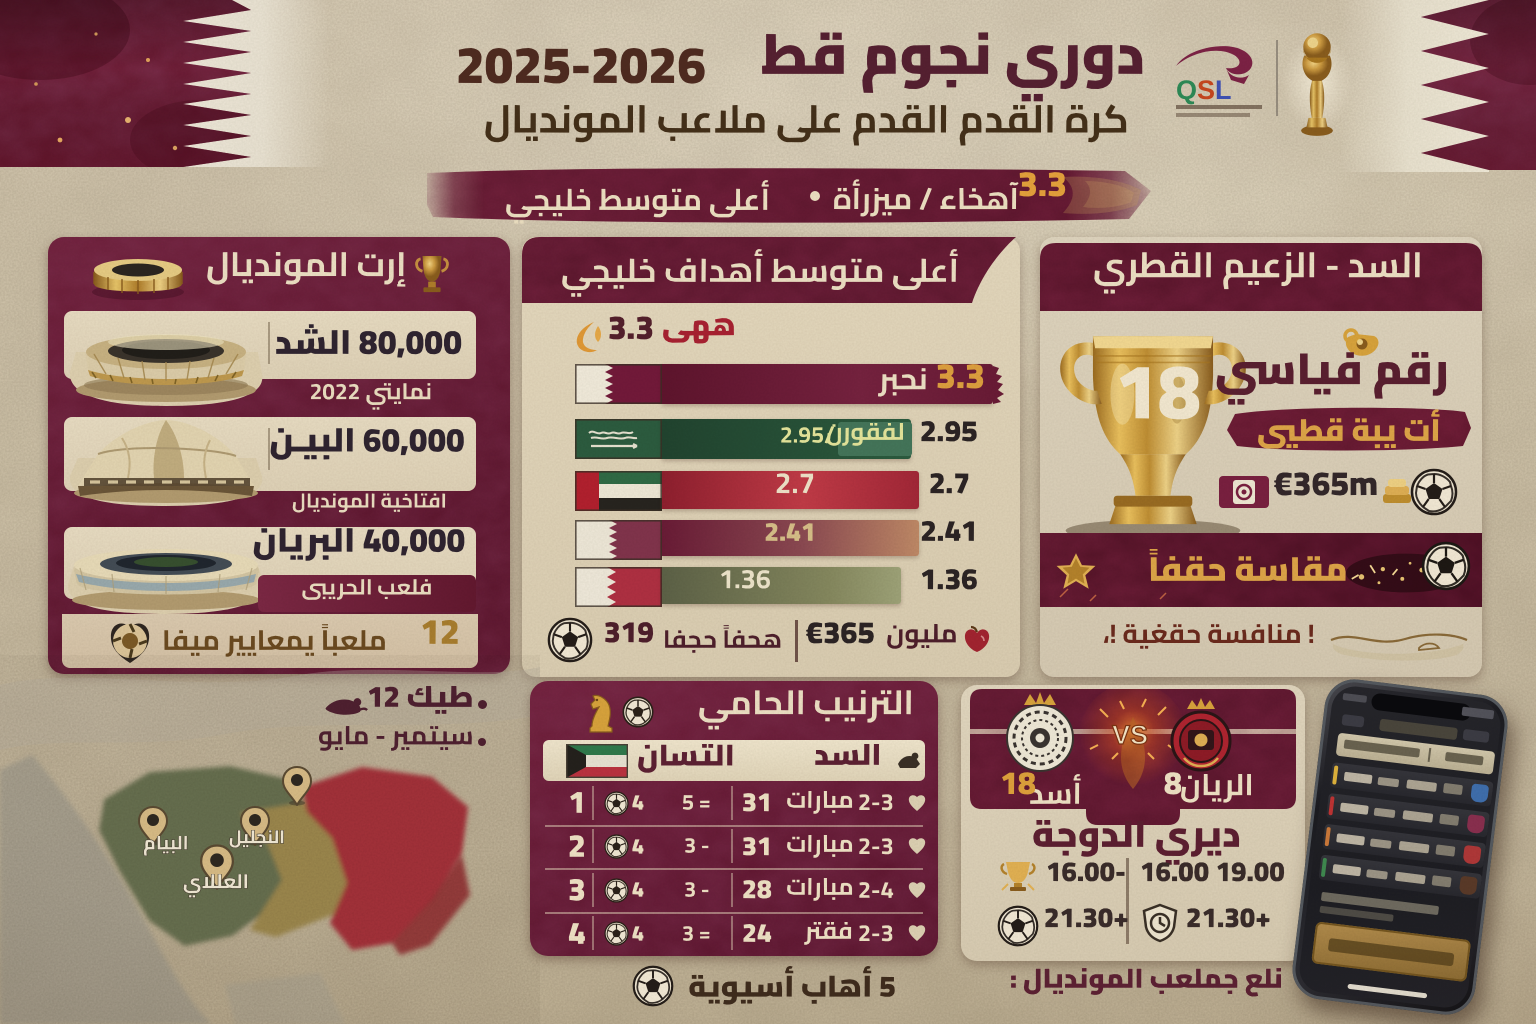 Image resolution: width=1536 pixels, height=1024 pixels. What do you see at coordinates (1204, 90) in the screenshot?
I see `svg-text: QSL` at bounding box center [1204, 90].